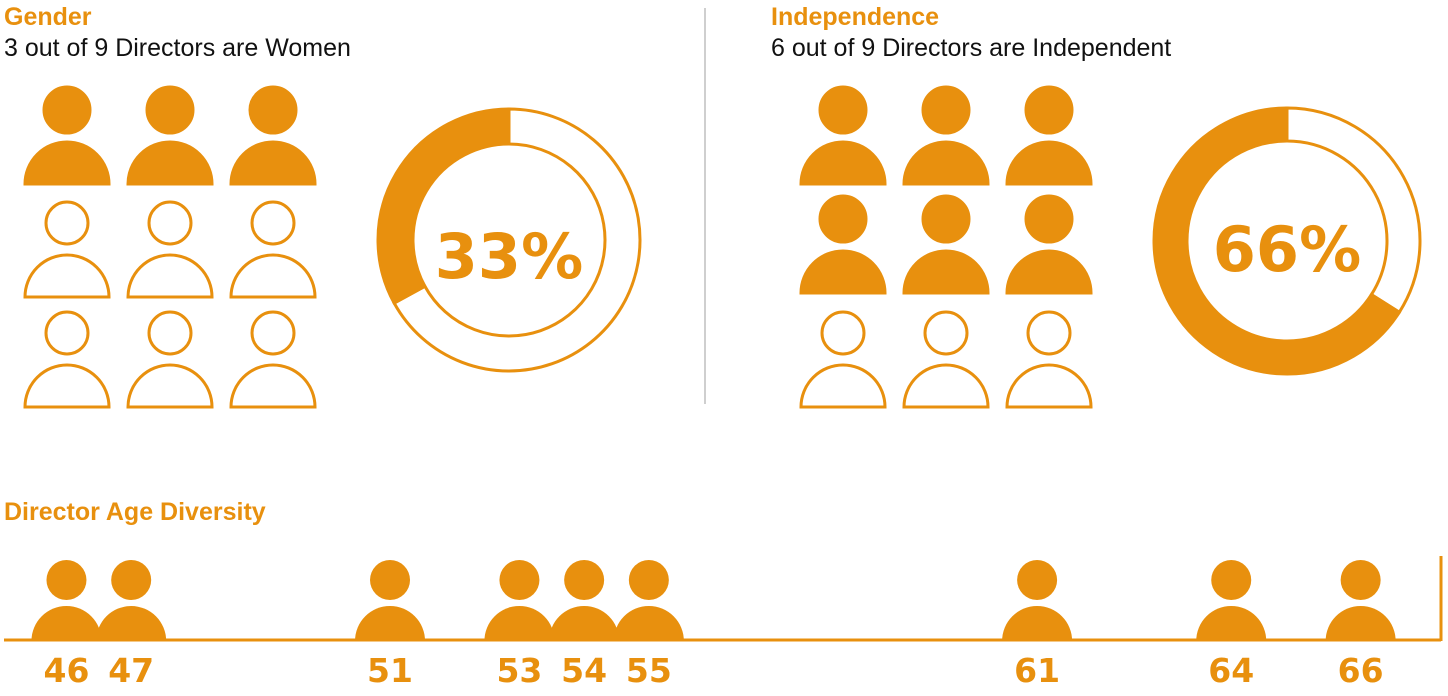  Describe the element at coordinates (971, 48) in the screenshot. I see `independence-subtitle: 6 out of 9 Directors are Independent` at that location.